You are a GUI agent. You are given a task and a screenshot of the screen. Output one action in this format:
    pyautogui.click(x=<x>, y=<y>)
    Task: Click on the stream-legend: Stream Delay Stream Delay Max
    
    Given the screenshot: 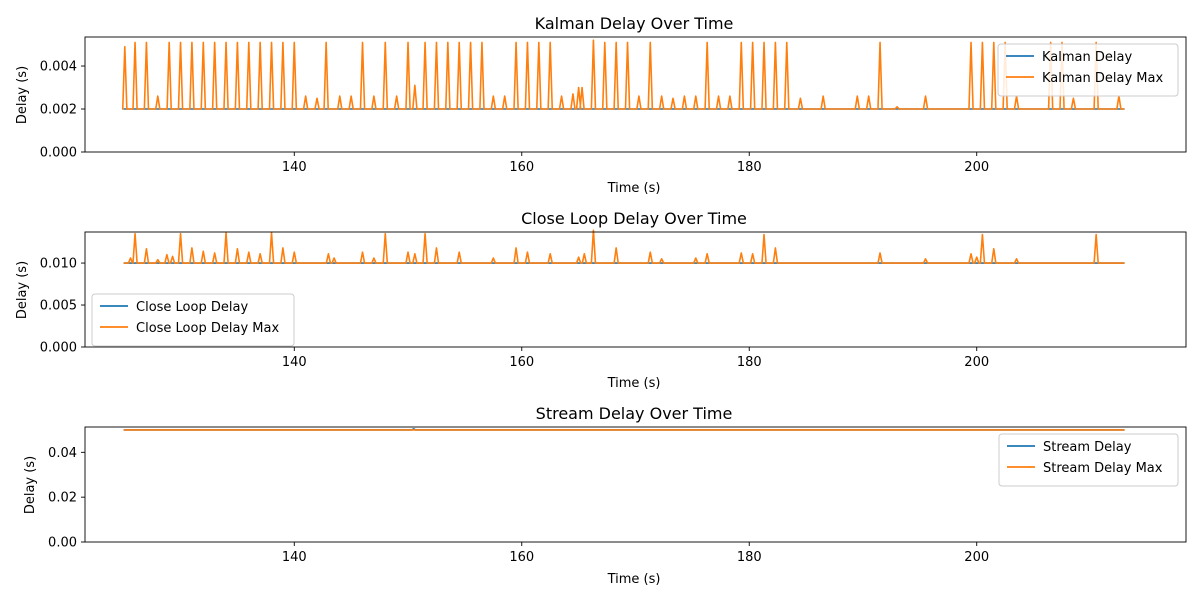 What is the action you would take?
    pyautogui.click(x=1088, y=460)
    